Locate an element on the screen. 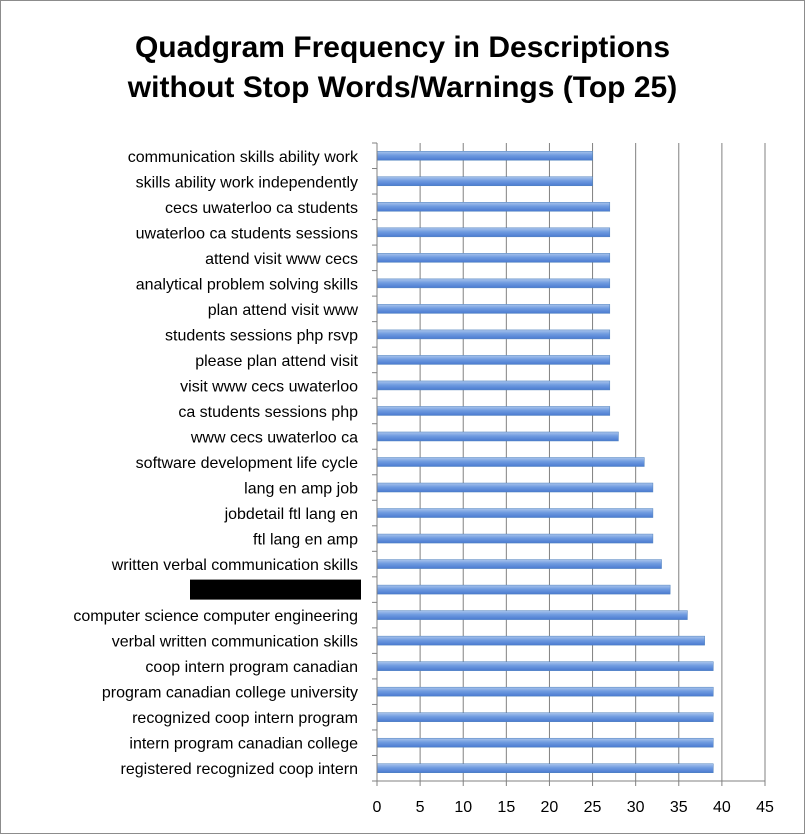  x-tick-label: 20 is located at coordinates (550, 807).